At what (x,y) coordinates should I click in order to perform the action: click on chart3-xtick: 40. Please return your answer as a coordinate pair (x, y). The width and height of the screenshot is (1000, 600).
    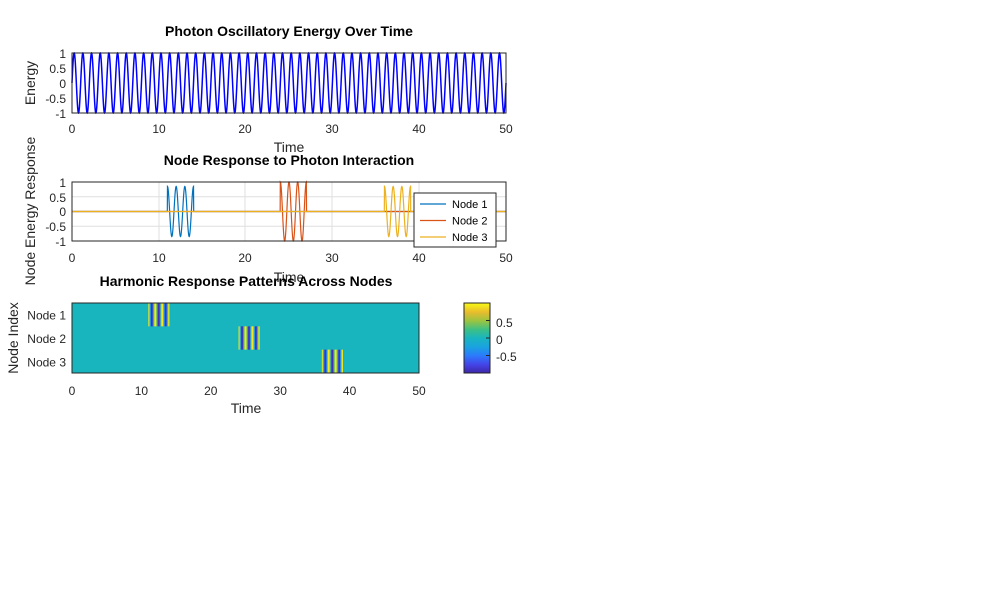
    Looking at the image, I should click on (350, 391).